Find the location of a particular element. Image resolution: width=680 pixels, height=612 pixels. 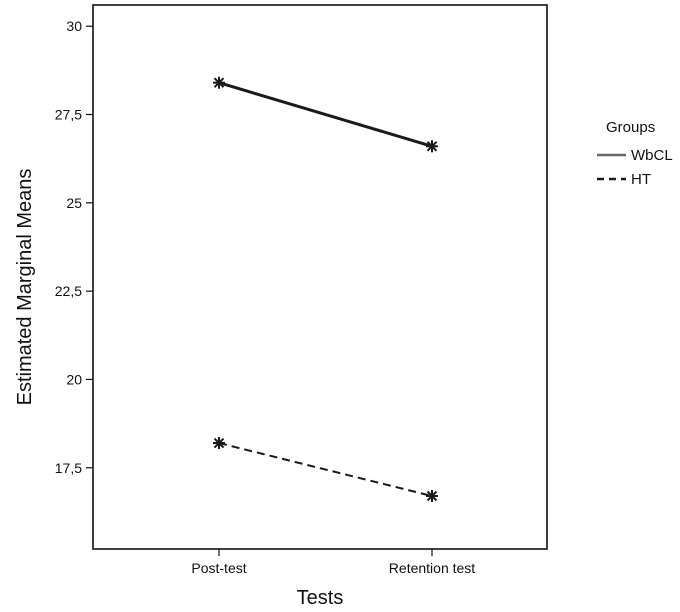

x-tick-label: Post-test is located at coordinates (218, 568).